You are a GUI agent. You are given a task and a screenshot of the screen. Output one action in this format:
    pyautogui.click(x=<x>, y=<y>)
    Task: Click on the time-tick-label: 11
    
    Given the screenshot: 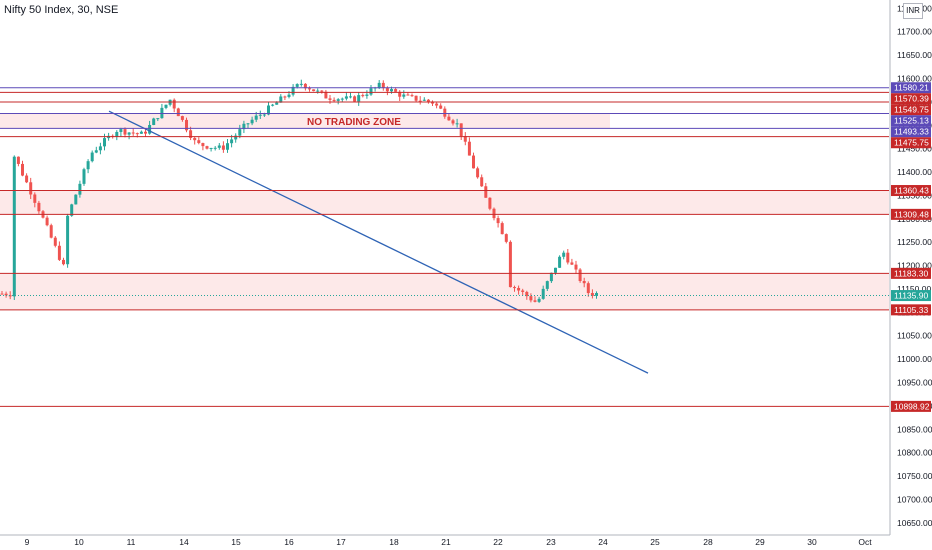 What is the action you would take?
    pyautogui.click(x=131, y=542)
    